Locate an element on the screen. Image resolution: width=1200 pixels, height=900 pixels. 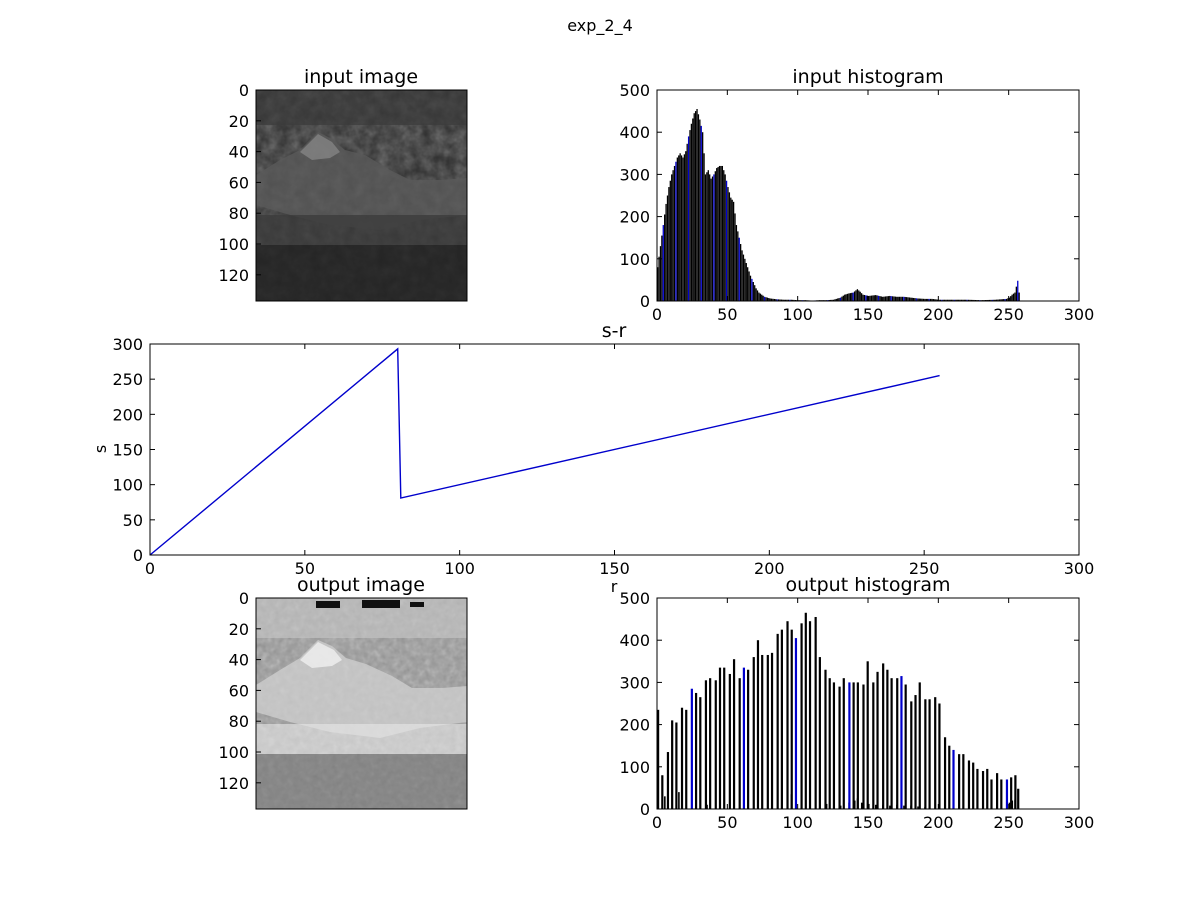
output-histogram-title: output histogram is located at coordinates (867, 585).